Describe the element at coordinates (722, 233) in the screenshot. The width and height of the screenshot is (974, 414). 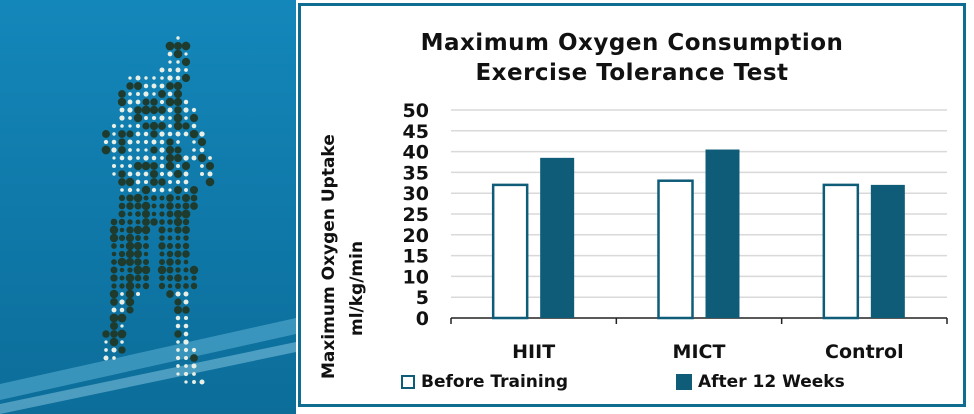
I see `bar-after-mict` at that location.